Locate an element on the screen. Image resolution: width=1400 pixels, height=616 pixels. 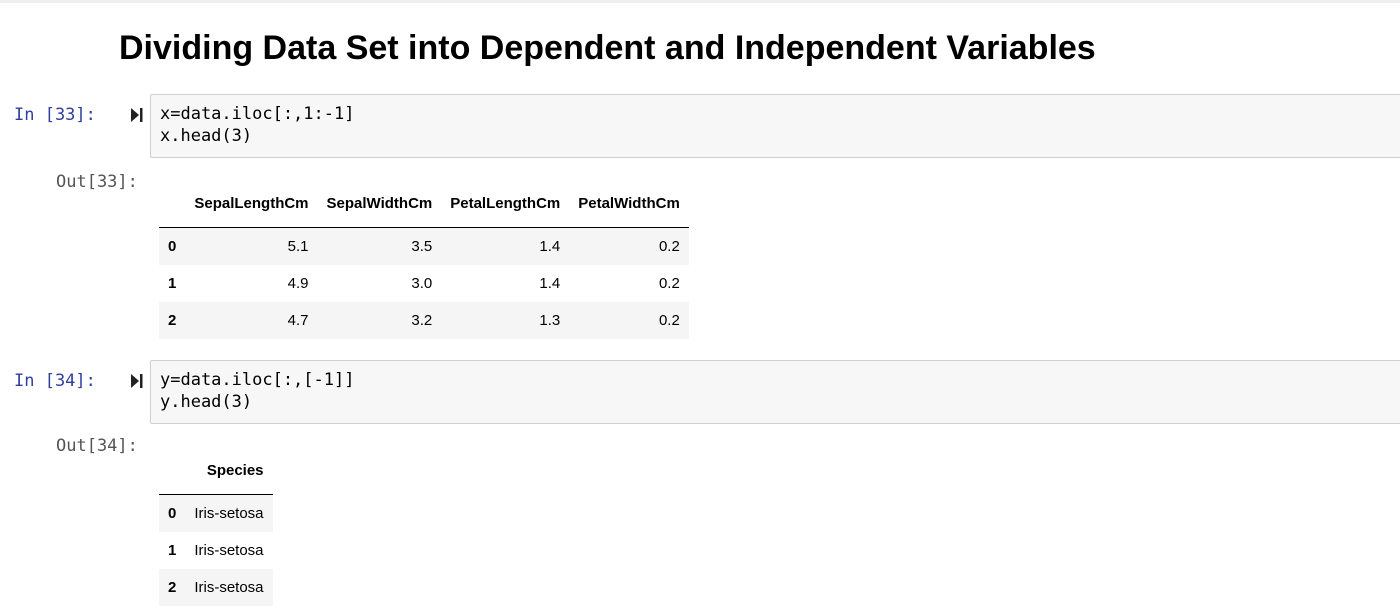
table-row: 0 5.1 3.5 1.4 0.2 is located at coordinates (424, 246).